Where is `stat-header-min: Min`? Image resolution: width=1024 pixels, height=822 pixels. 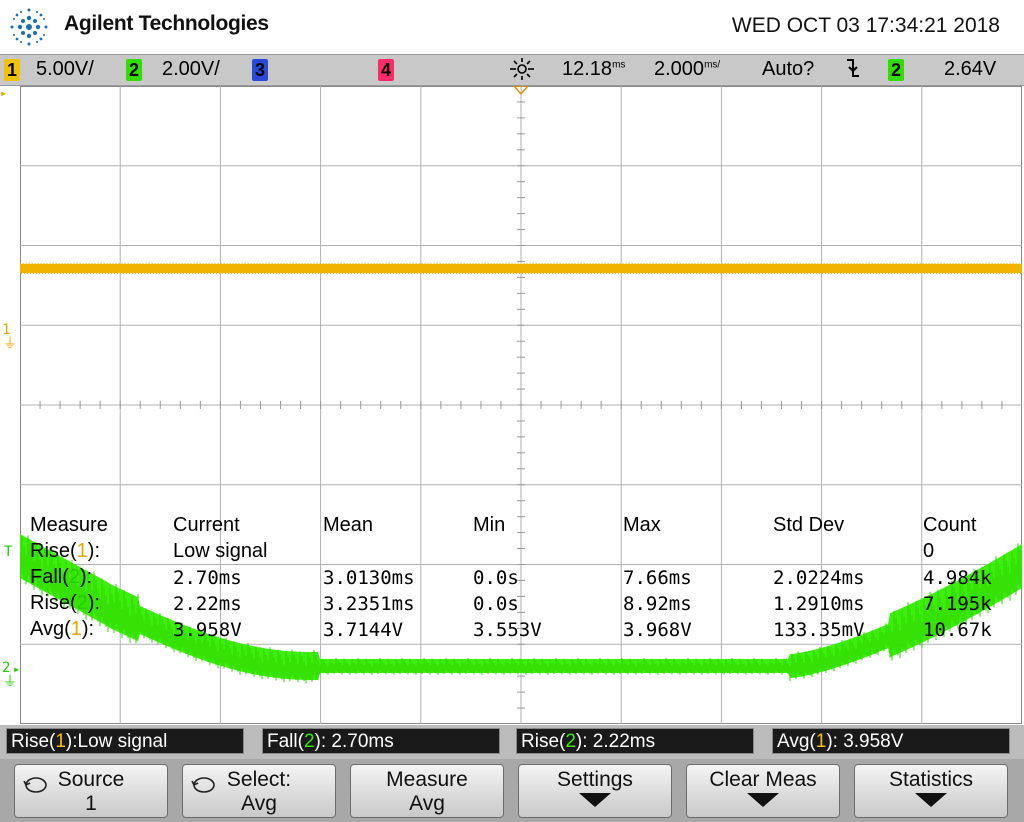
stat-header-min: Min is located at coordinates (489, 525).